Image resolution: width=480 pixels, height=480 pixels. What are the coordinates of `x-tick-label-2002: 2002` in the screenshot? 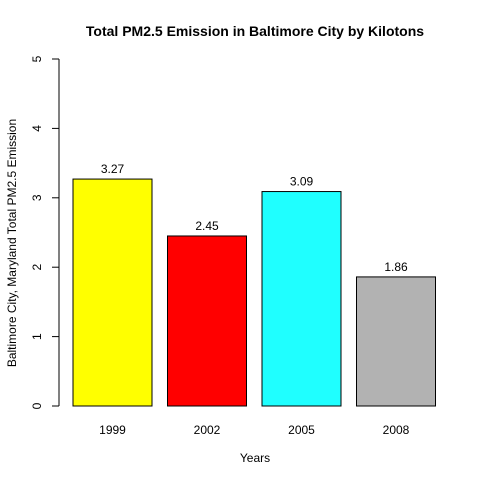 It's located at (207, 430).